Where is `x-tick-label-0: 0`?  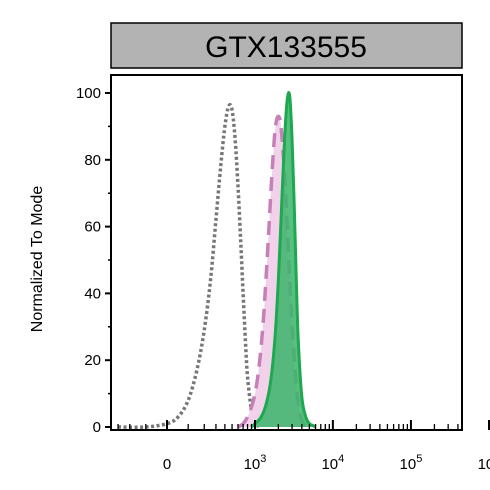
x-tick-label-0: 0 is located at coordinates (167, 464).